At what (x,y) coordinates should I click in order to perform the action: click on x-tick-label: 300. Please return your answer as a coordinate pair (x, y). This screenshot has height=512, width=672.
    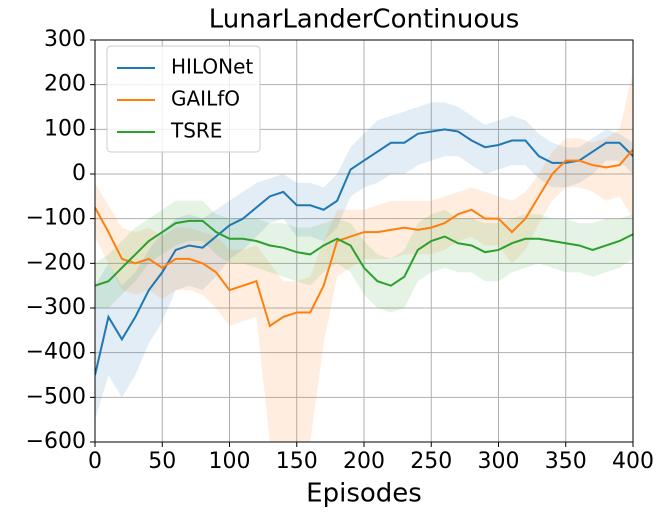
    Looking at the image, I should click on (499, 461).